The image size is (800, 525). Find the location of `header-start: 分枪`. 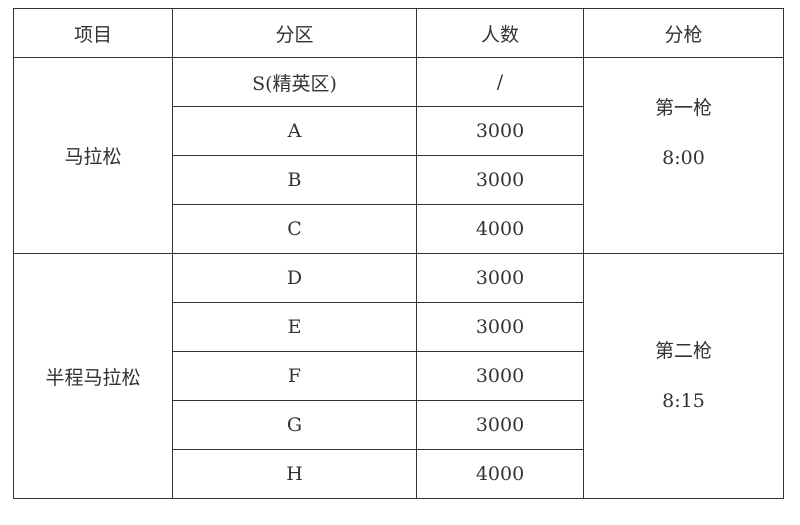

header-start: 分枪 is located at coordinates (683, 33).